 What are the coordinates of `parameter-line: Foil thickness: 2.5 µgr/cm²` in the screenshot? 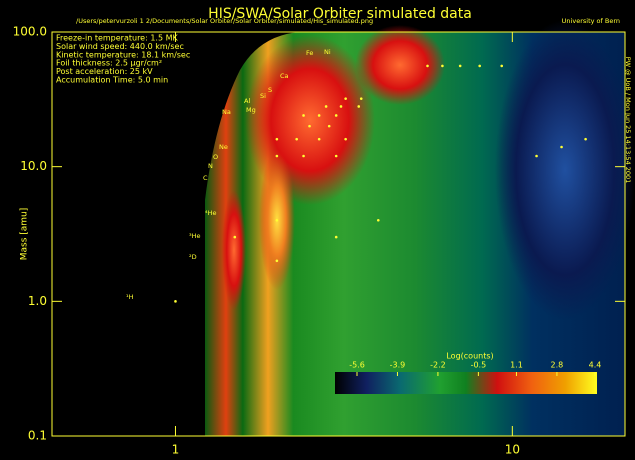 It's located at (109, 63).